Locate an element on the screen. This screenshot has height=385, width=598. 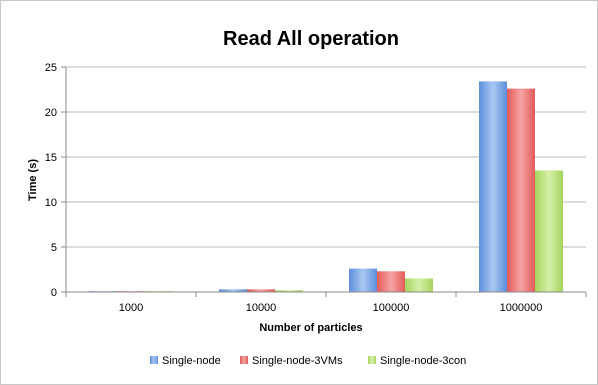
y-tick-label: 20 is located at coordinates (51, 113).